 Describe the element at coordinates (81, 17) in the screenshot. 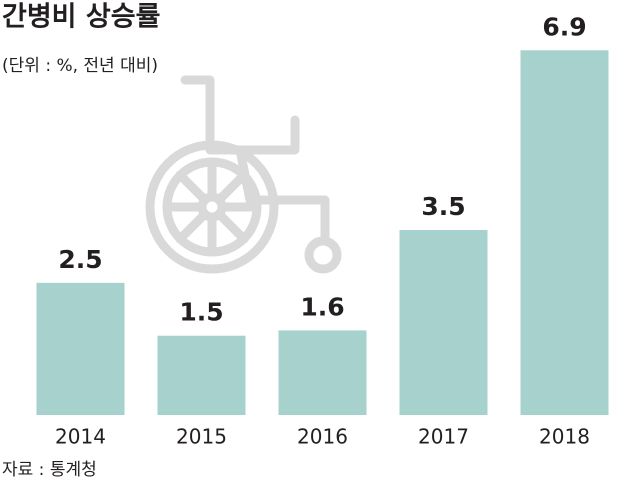

I see `chart-title: 간병비 상승률` at that location.